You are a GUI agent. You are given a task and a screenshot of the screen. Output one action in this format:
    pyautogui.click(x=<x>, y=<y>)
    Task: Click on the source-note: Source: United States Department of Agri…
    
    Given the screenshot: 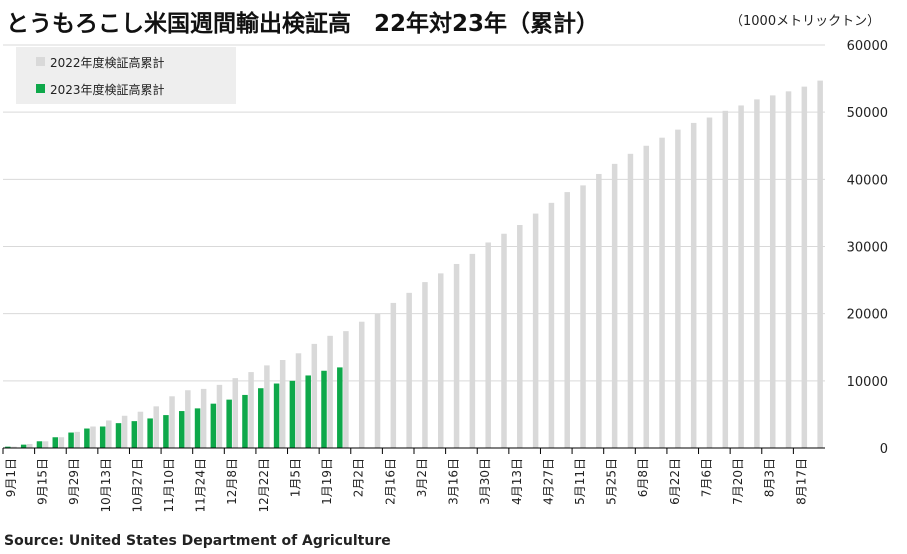 What is the action you would take?
    pyautogui.click(x=197, y=541)
    